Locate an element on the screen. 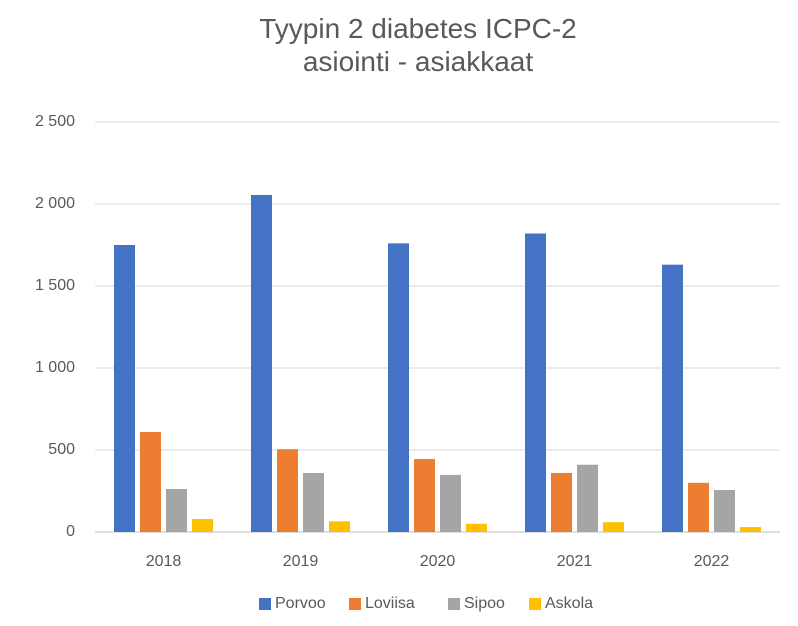  y-tick-label: 500 is located at coordinates (61, 449).